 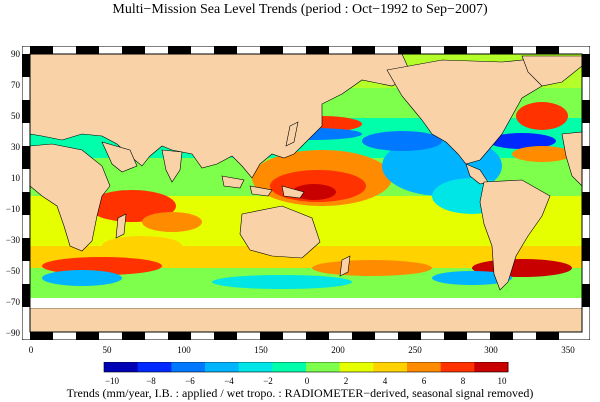 I want to click on lat-tick-label: 30, so click(x=16, y=147).